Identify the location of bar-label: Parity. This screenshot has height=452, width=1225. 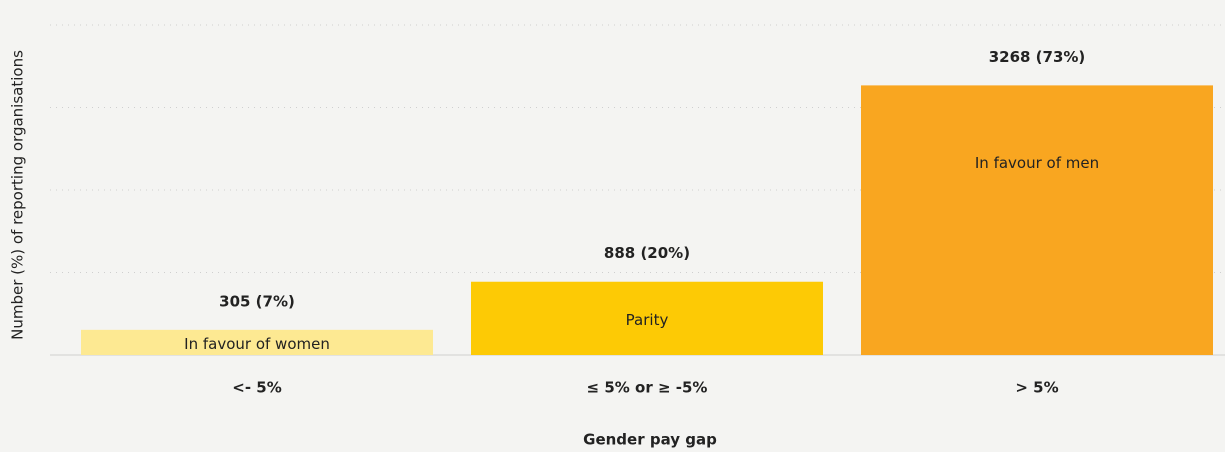
(647, 320).